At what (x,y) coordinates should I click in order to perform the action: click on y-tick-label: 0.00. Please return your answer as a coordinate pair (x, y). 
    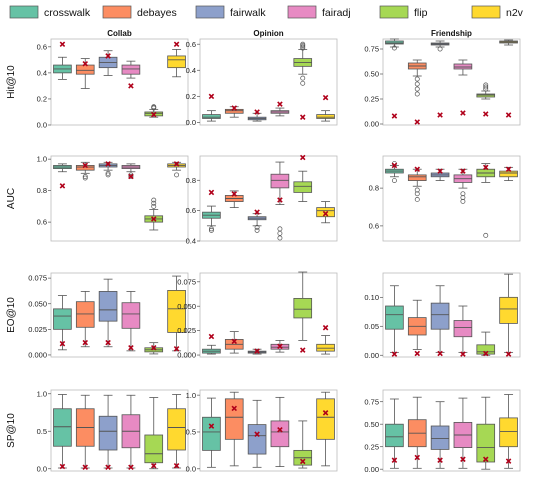
    Looking at the image, I should click on (371, 355).